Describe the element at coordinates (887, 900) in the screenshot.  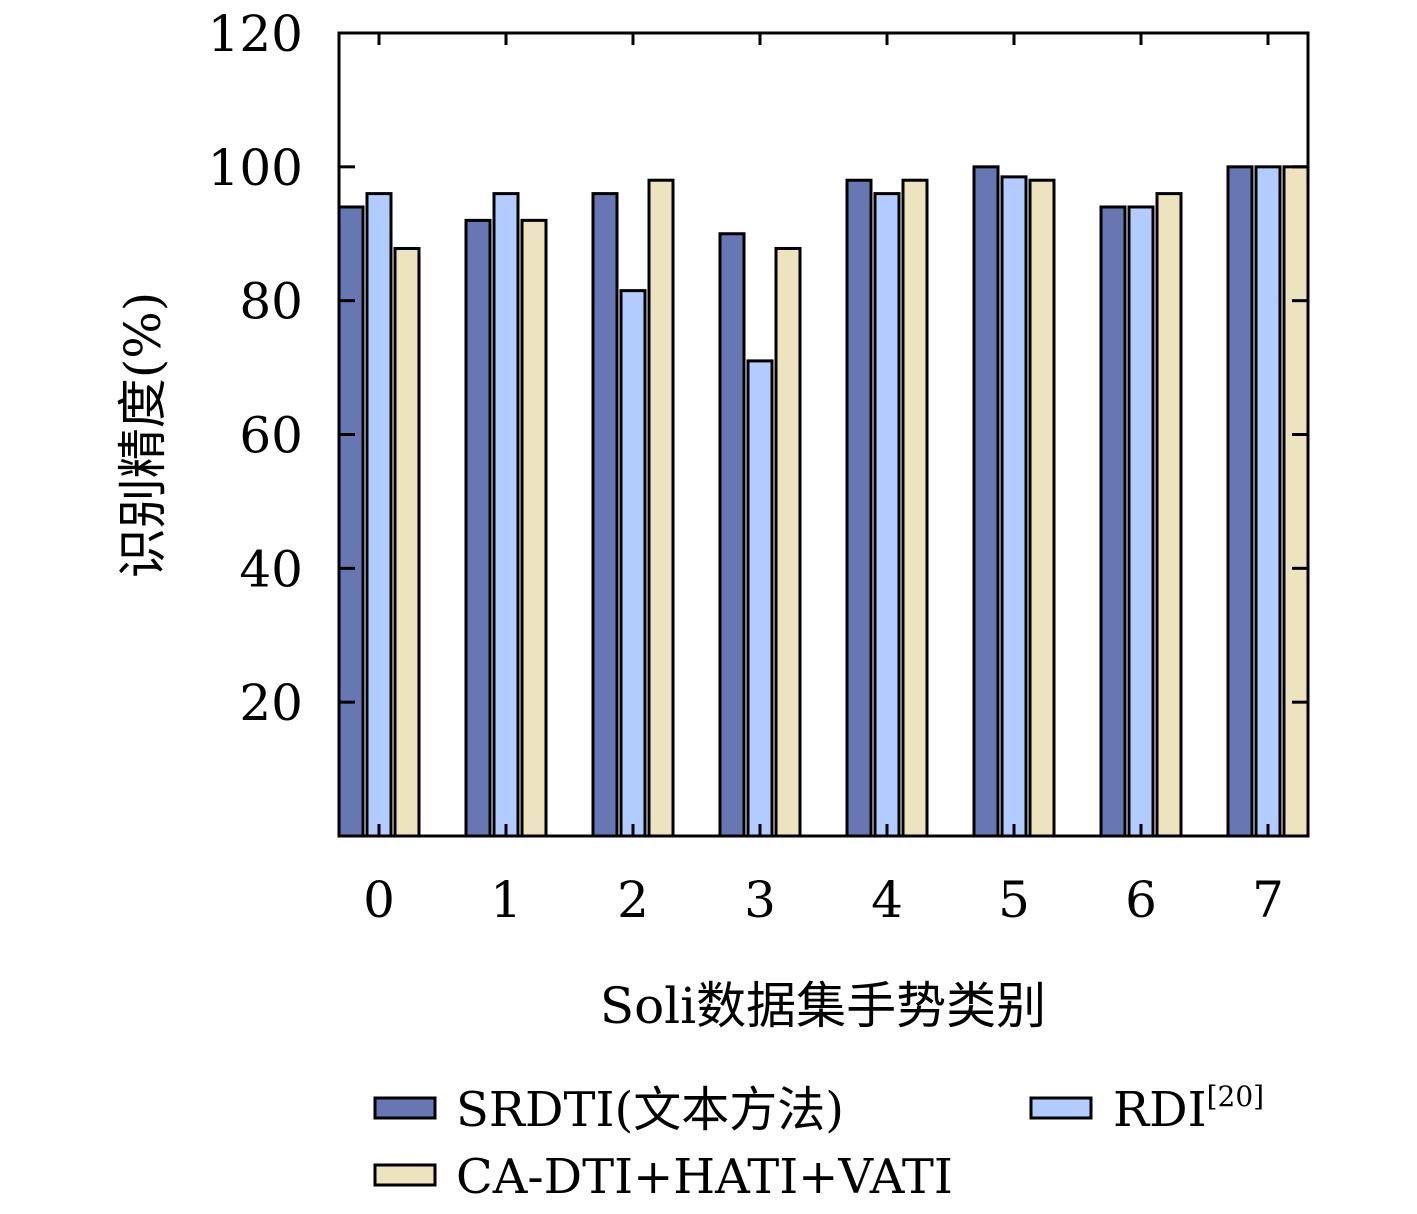
I see `x-tick-label-4: 4` at that location.